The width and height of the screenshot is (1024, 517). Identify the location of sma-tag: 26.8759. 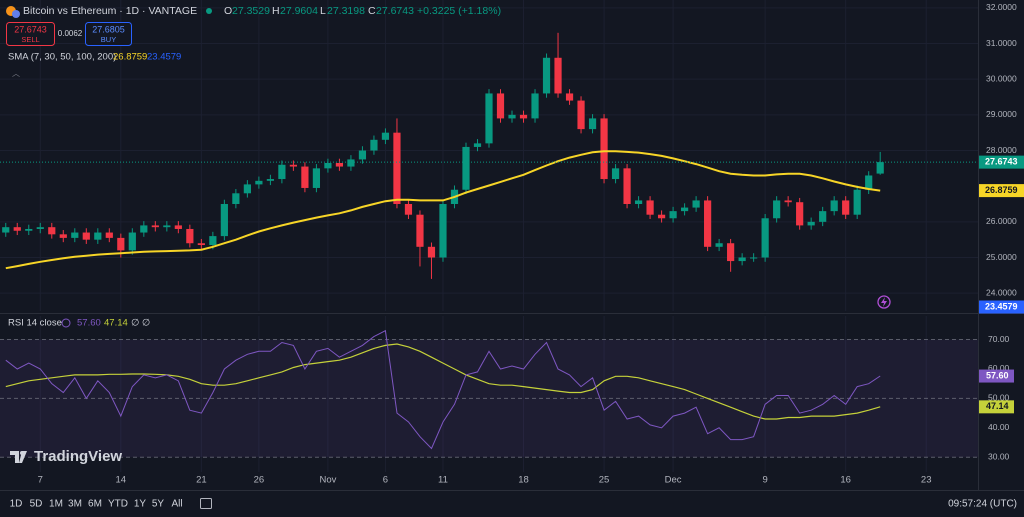
(1001, 190).